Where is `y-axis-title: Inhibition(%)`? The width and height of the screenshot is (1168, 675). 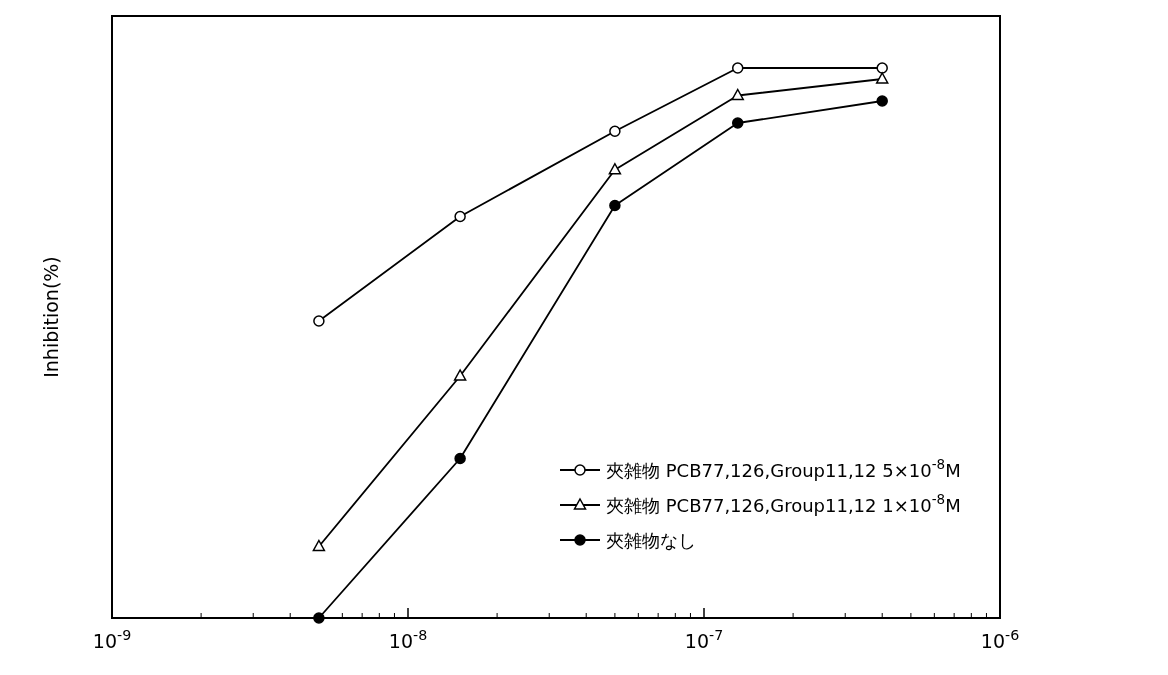
y-axis-title: Inhibition(%) is located at coordinates (51, 317).